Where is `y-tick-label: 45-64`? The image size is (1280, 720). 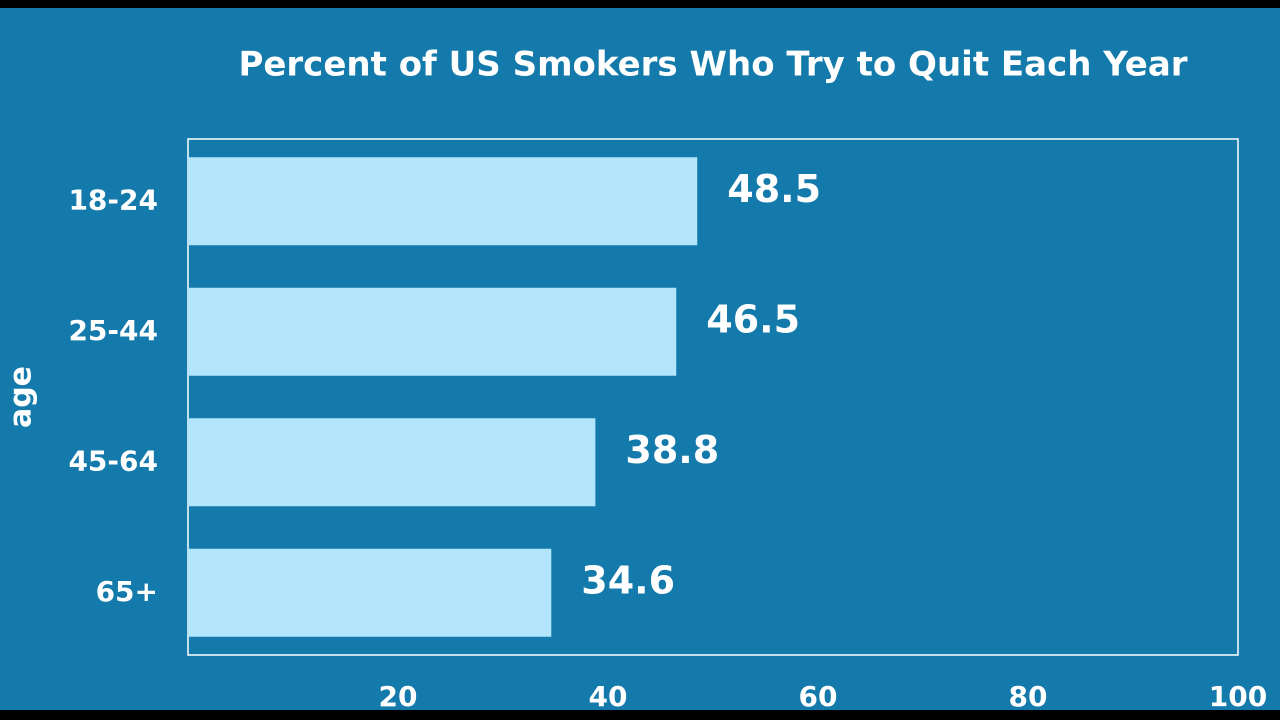 y-tick-label: 45-64 is located at coordinates (113, 460).